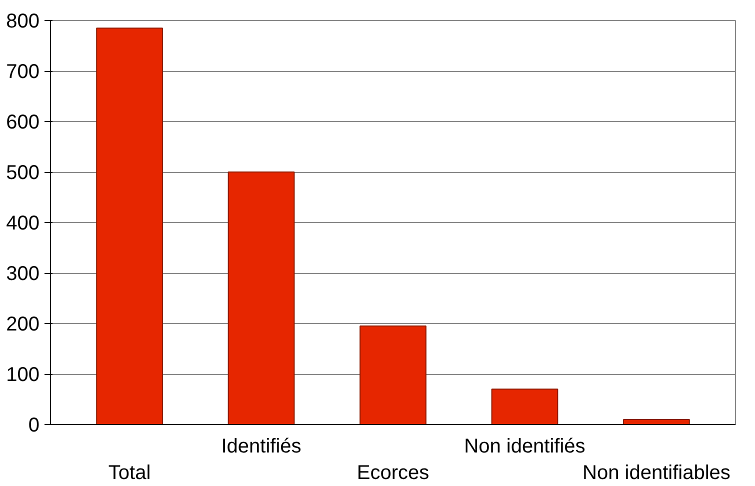 The width and height of the screenshot is (755, 486). I want to click on y-tick-label: 100, so click(23, 375).